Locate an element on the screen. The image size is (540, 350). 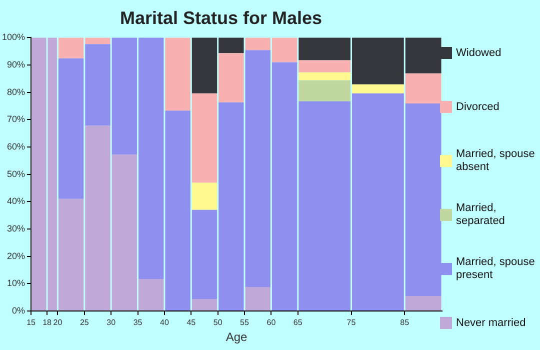
y-tick-label: 10% is located at coordinates (16, 283).